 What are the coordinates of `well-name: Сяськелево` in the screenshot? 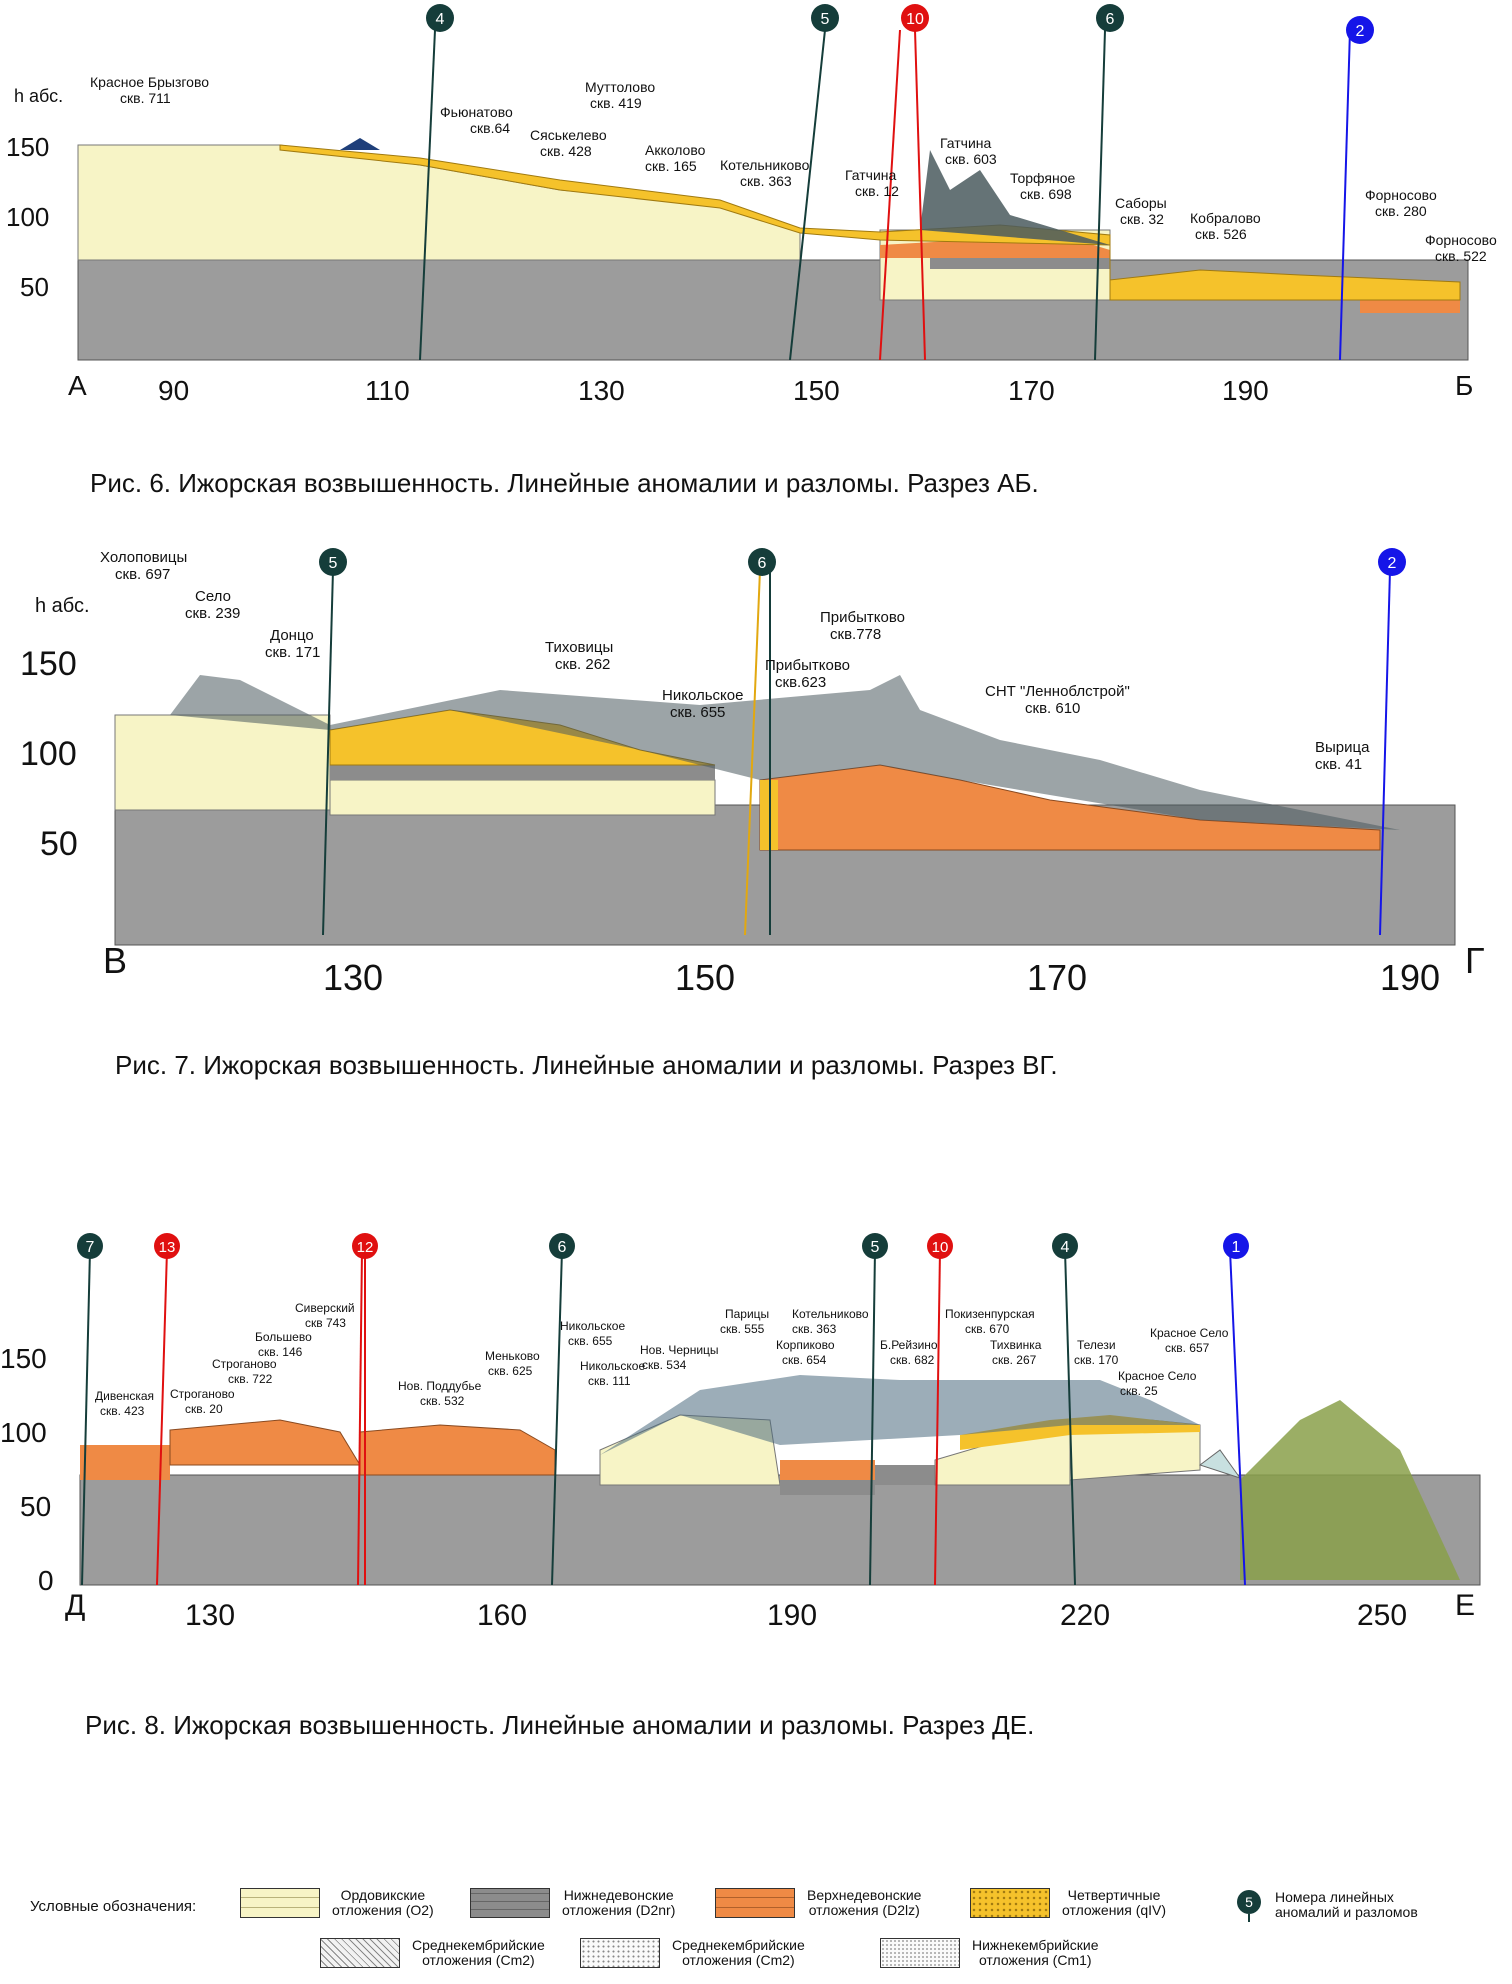 It's located at (568, 135).